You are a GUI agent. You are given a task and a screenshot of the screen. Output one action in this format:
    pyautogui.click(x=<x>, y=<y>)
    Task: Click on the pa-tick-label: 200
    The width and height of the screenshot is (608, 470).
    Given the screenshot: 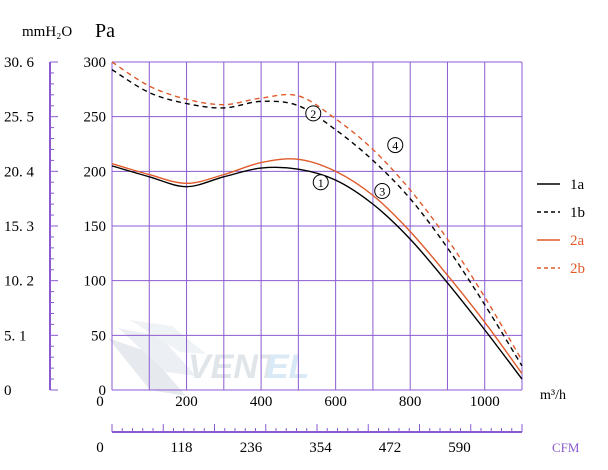 What is the action you would take?
    pyautogui.click(x=95, y=172)
    